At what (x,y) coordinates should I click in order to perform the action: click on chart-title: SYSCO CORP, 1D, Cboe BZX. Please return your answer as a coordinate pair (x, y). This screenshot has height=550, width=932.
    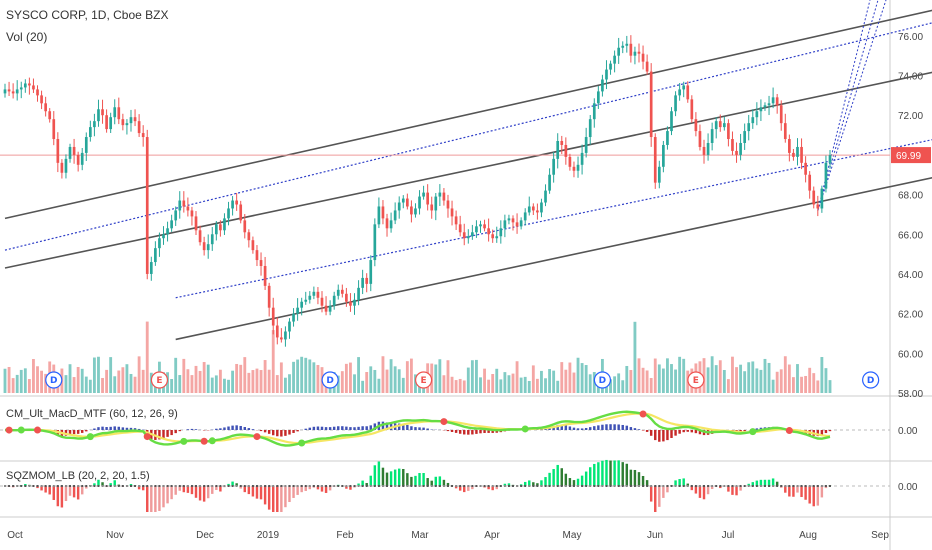
    Looking at the image, I should click on (87, 15).